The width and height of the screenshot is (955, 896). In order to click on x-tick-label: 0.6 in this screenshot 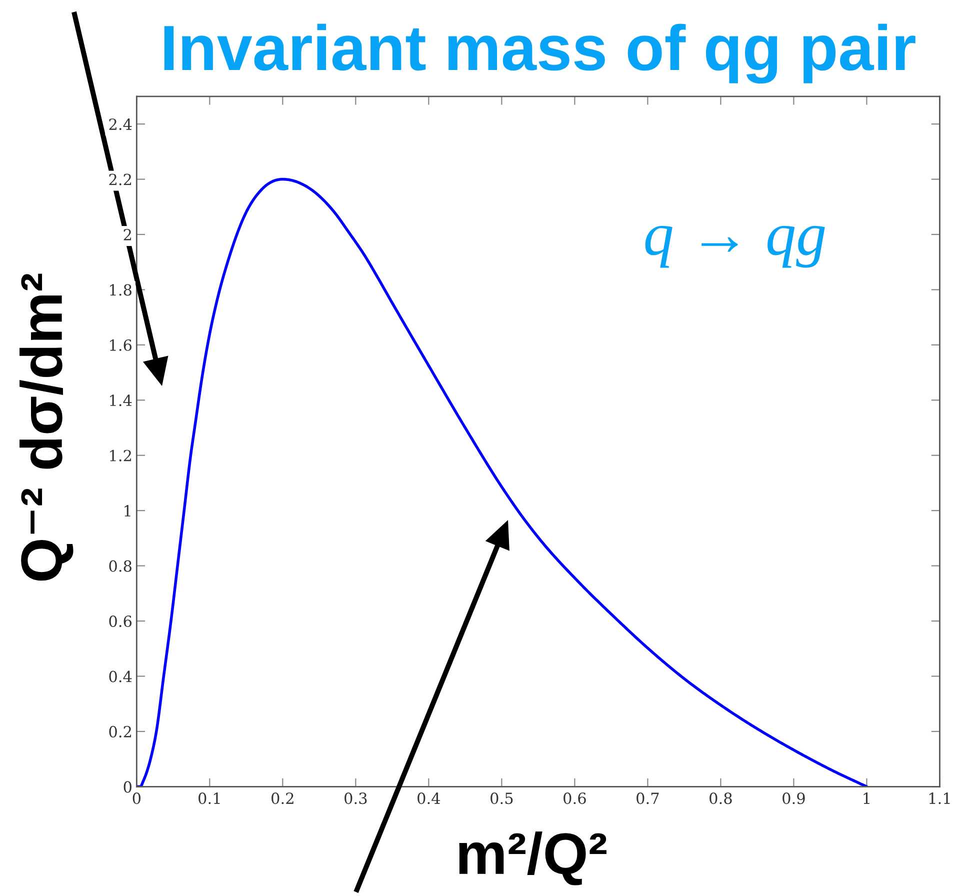, I will do `click(575, 798)`.